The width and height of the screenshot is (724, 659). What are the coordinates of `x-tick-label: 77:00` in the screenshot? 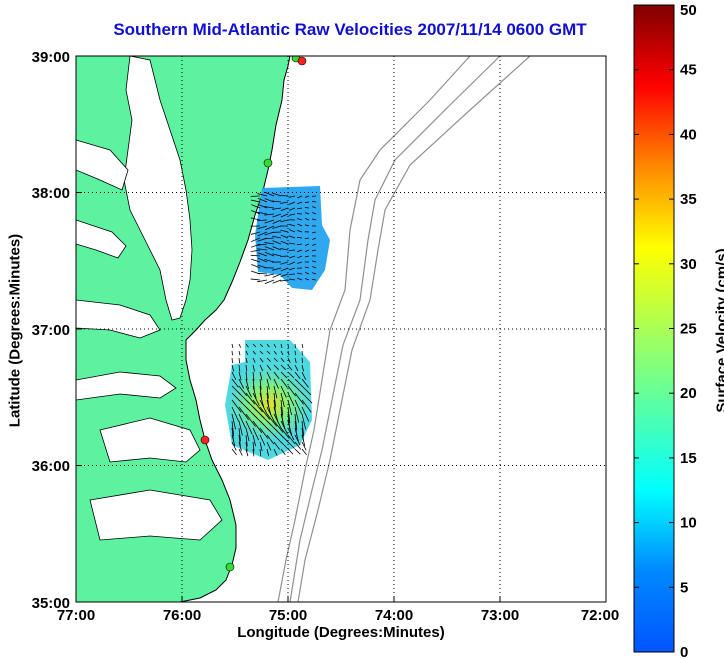 It's located at (76, 615).